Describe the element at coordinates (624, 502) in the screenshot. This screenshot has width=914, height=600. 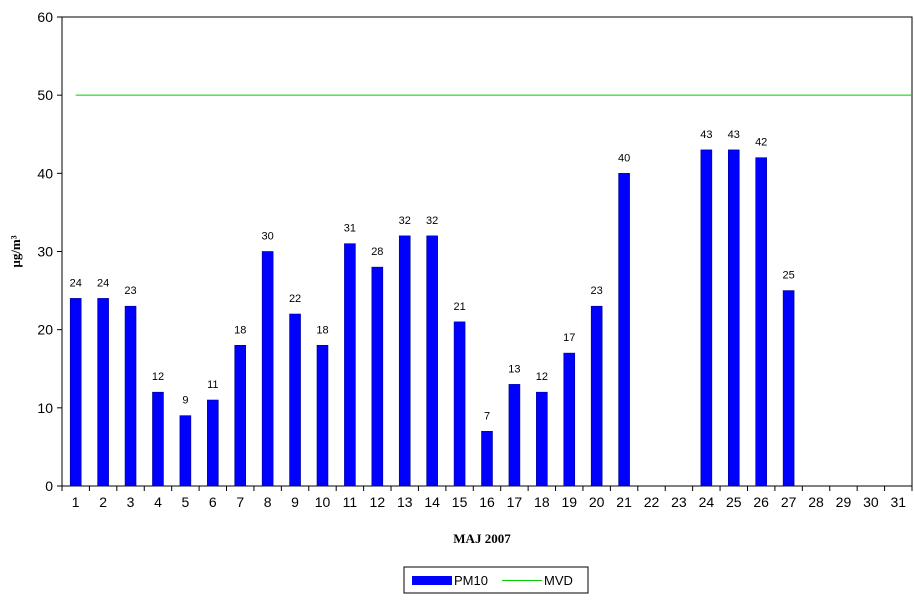
I see `x-tick-label: 21` at that location.